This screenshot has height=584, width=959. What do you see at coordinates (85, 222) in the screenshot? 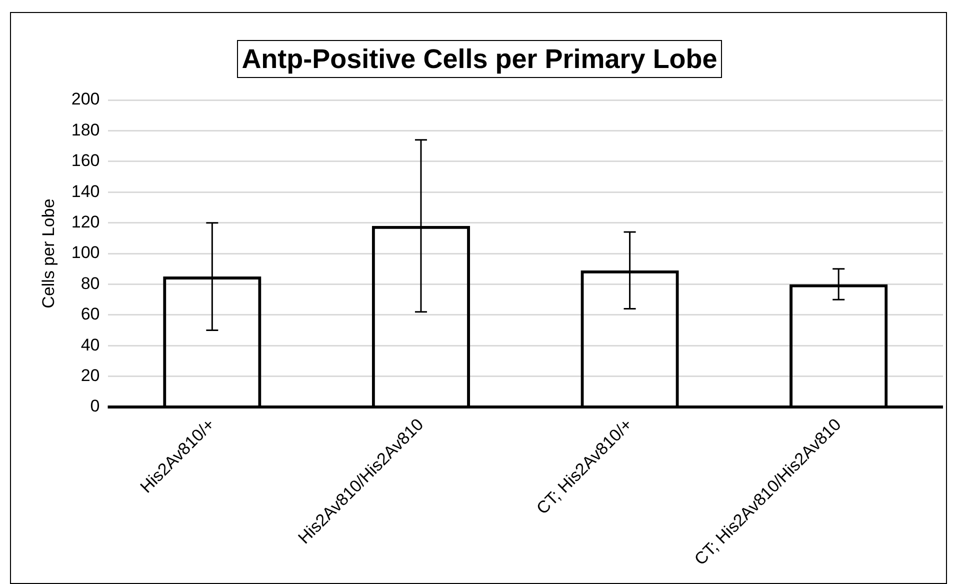
I see `y-tick-label: 120` at bounding box center [85, 222].